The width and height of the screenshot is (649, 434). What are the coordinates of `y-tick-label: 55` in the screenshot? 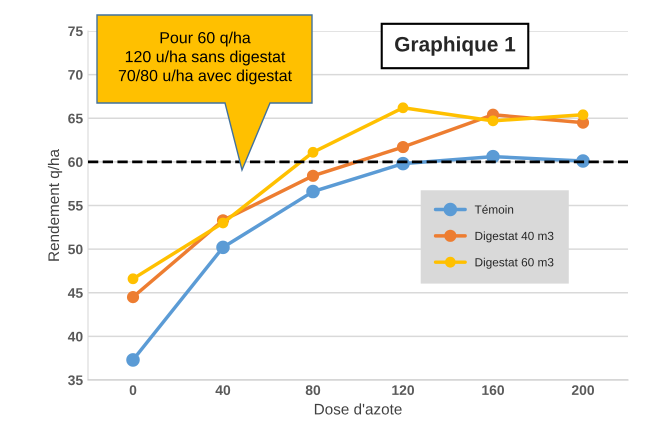 It's located at (75, 205).